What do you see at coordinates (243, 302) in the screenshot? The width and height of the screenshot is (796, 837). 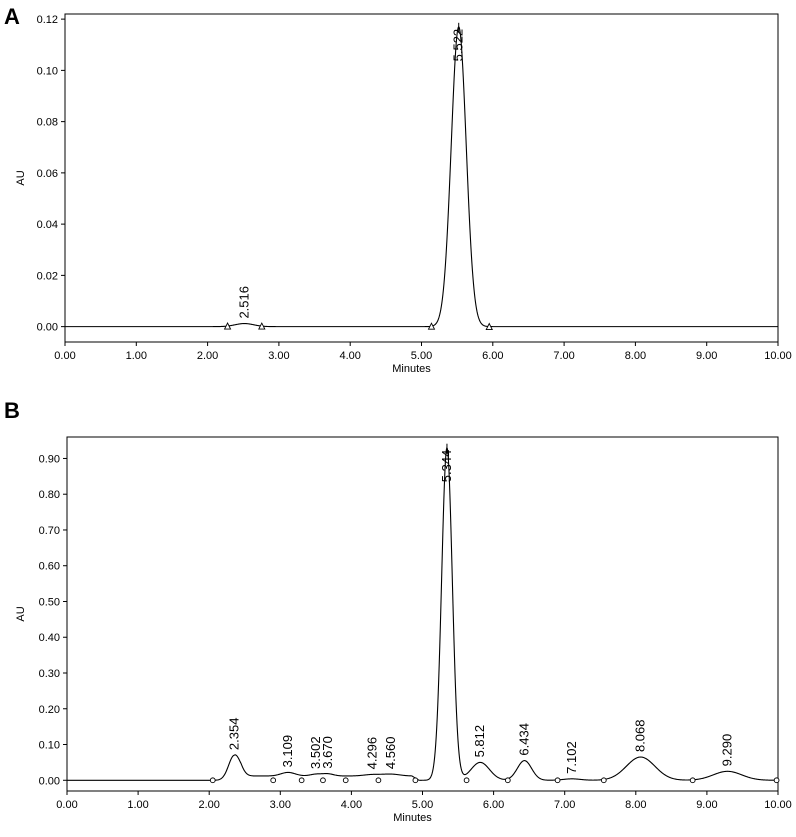 I see `peak-label: 2.516` at bounding box center [243, 302].